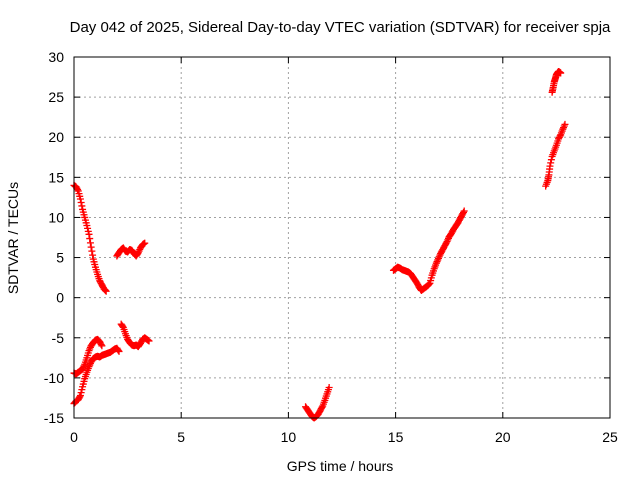 The width and height of the screenshot is (640, 480). What do you see at coordinates (13, 238) in the screenshot?
I see `y-axis-label: SDTVAR / TECUs` at bounding box center [13, 238].